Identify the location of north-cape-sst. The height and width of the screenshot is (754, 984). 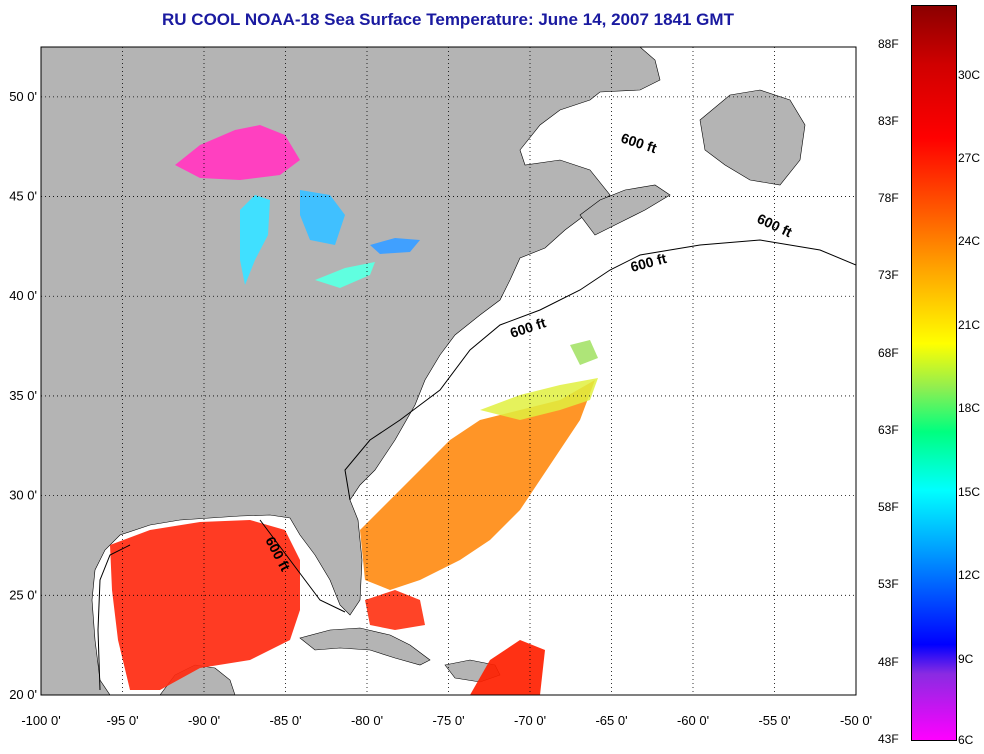
(584, 352).